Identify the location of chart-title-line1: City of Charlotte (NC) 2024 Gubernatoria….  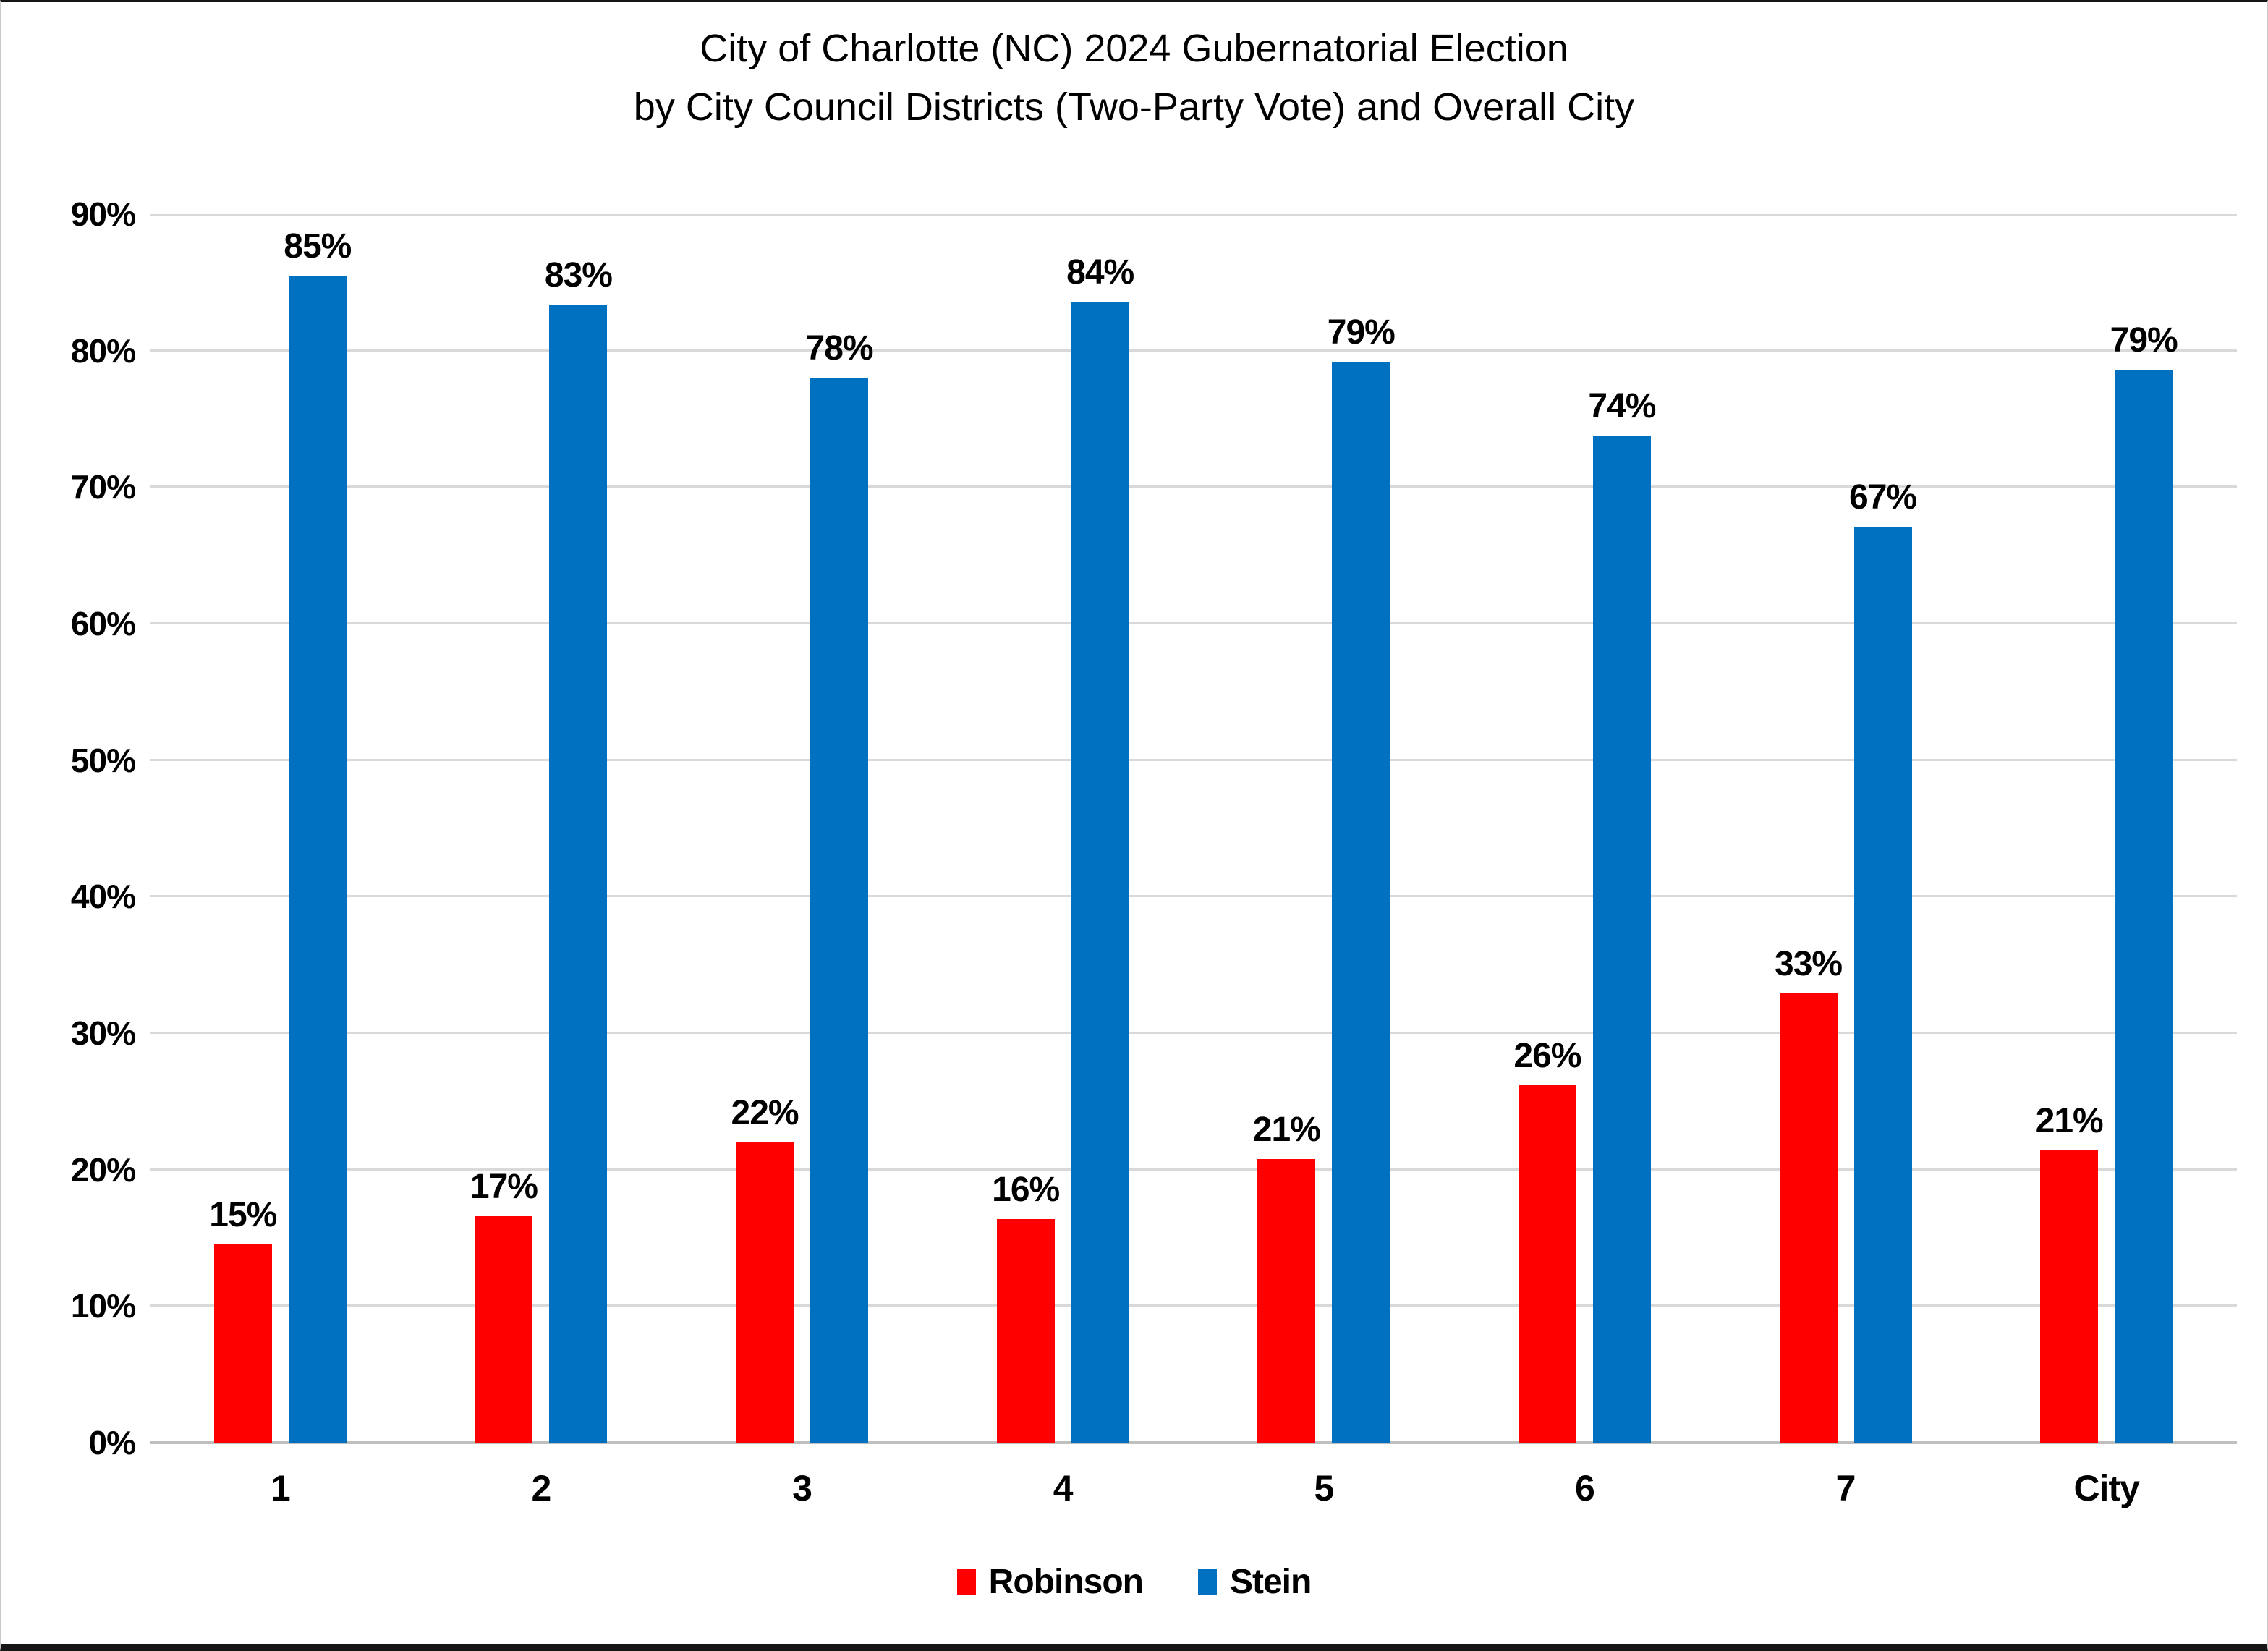
(1134, 48).